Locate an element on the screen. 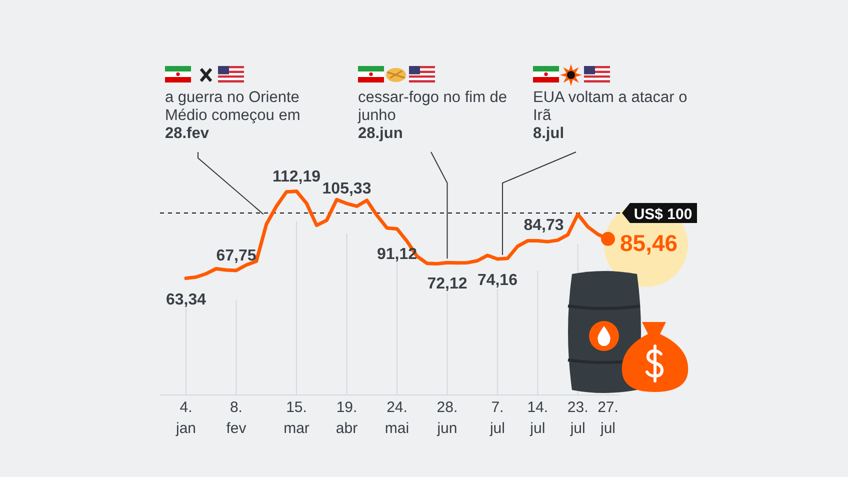 This screenshot has width=848, height=477. data-label: 63,34 is located at coordinates (186, 299).